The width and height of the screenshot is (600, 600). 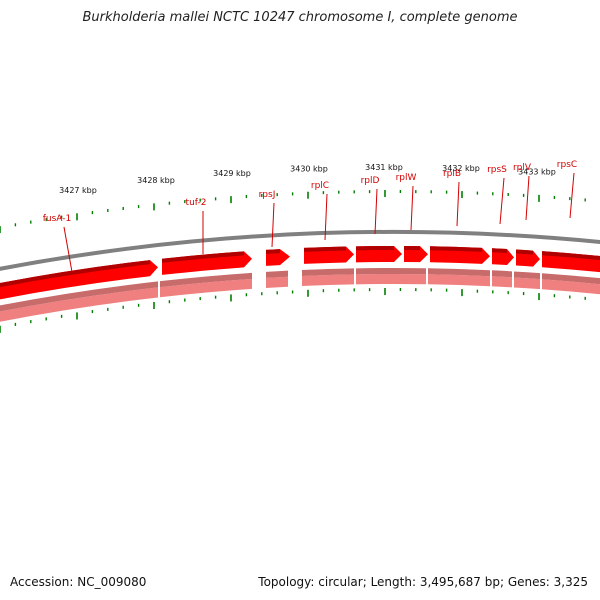 I want to click on gene-label-rpsS: rpsS, so click(x=497, y=170).